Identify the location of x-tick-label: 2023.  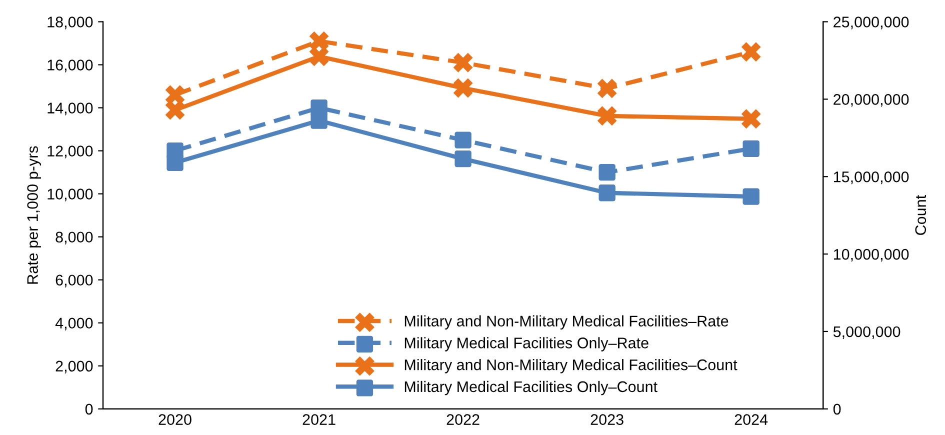
(607, 419).